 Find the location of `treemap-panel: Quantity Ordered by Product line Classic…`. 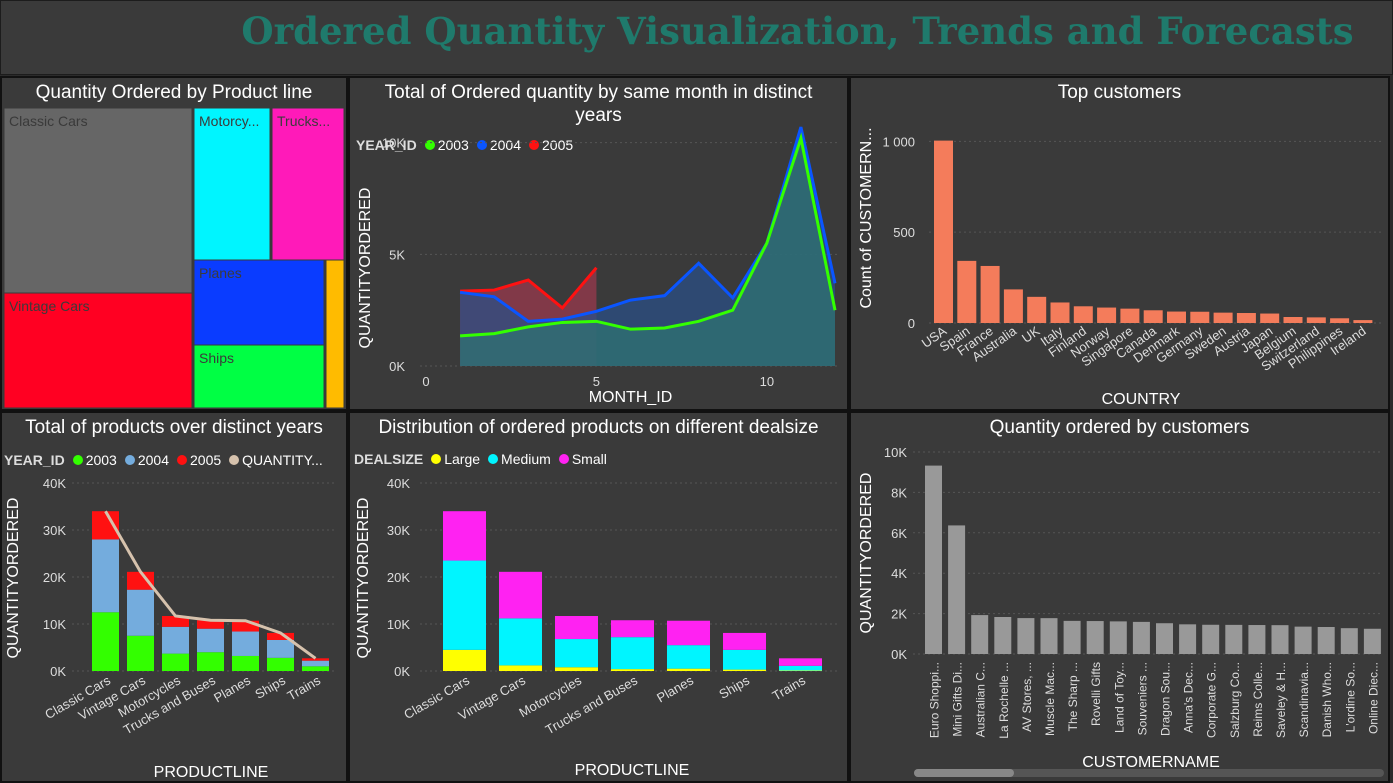

treemap-panel: Quantity Ordered by Product line Classic… is located at coordinates (174, 243).